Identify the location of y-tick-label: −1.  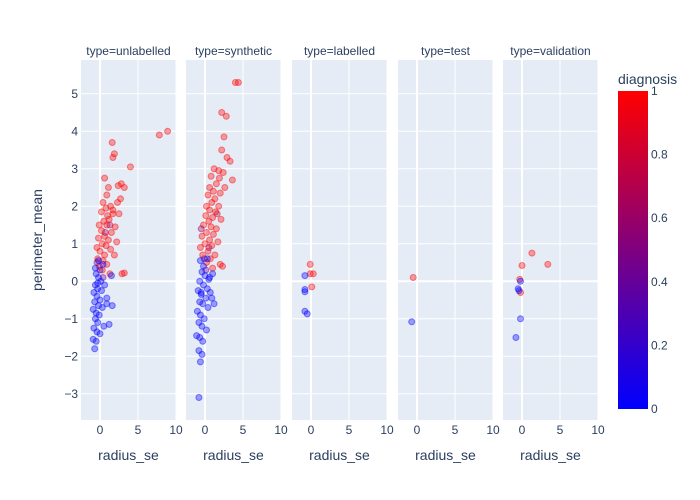
(71, 319).